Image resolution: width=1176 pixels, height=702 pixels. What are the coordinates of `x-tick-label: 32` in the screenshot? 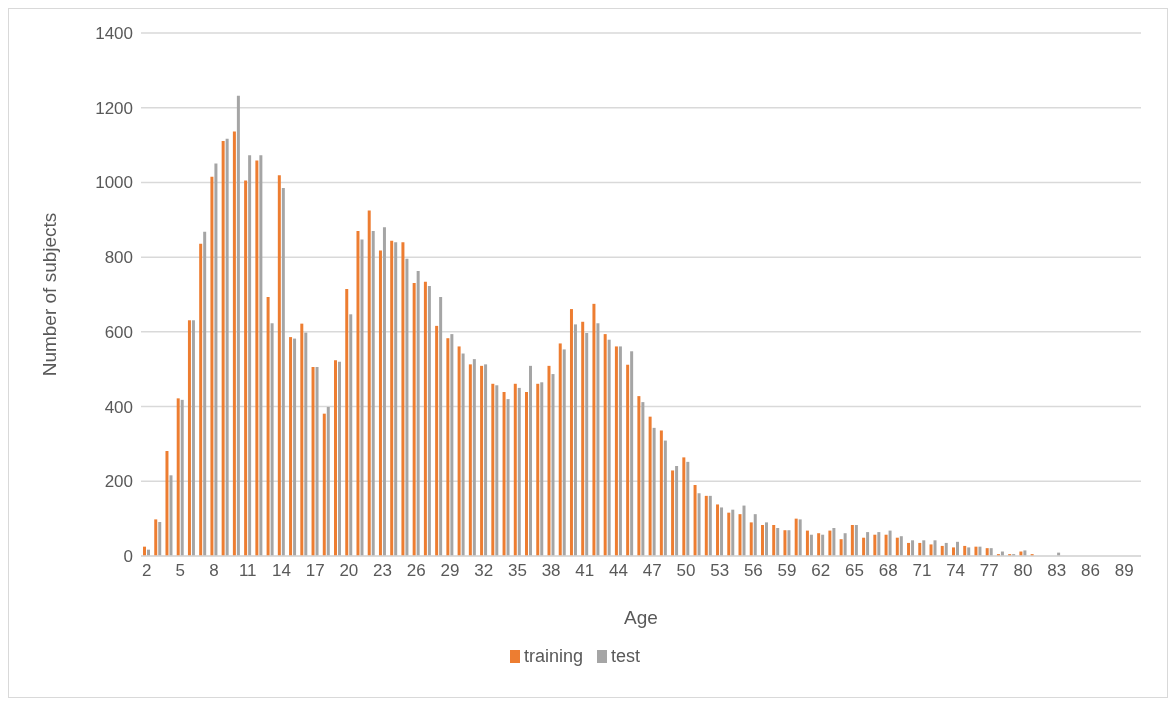 It's located at (484, 571).